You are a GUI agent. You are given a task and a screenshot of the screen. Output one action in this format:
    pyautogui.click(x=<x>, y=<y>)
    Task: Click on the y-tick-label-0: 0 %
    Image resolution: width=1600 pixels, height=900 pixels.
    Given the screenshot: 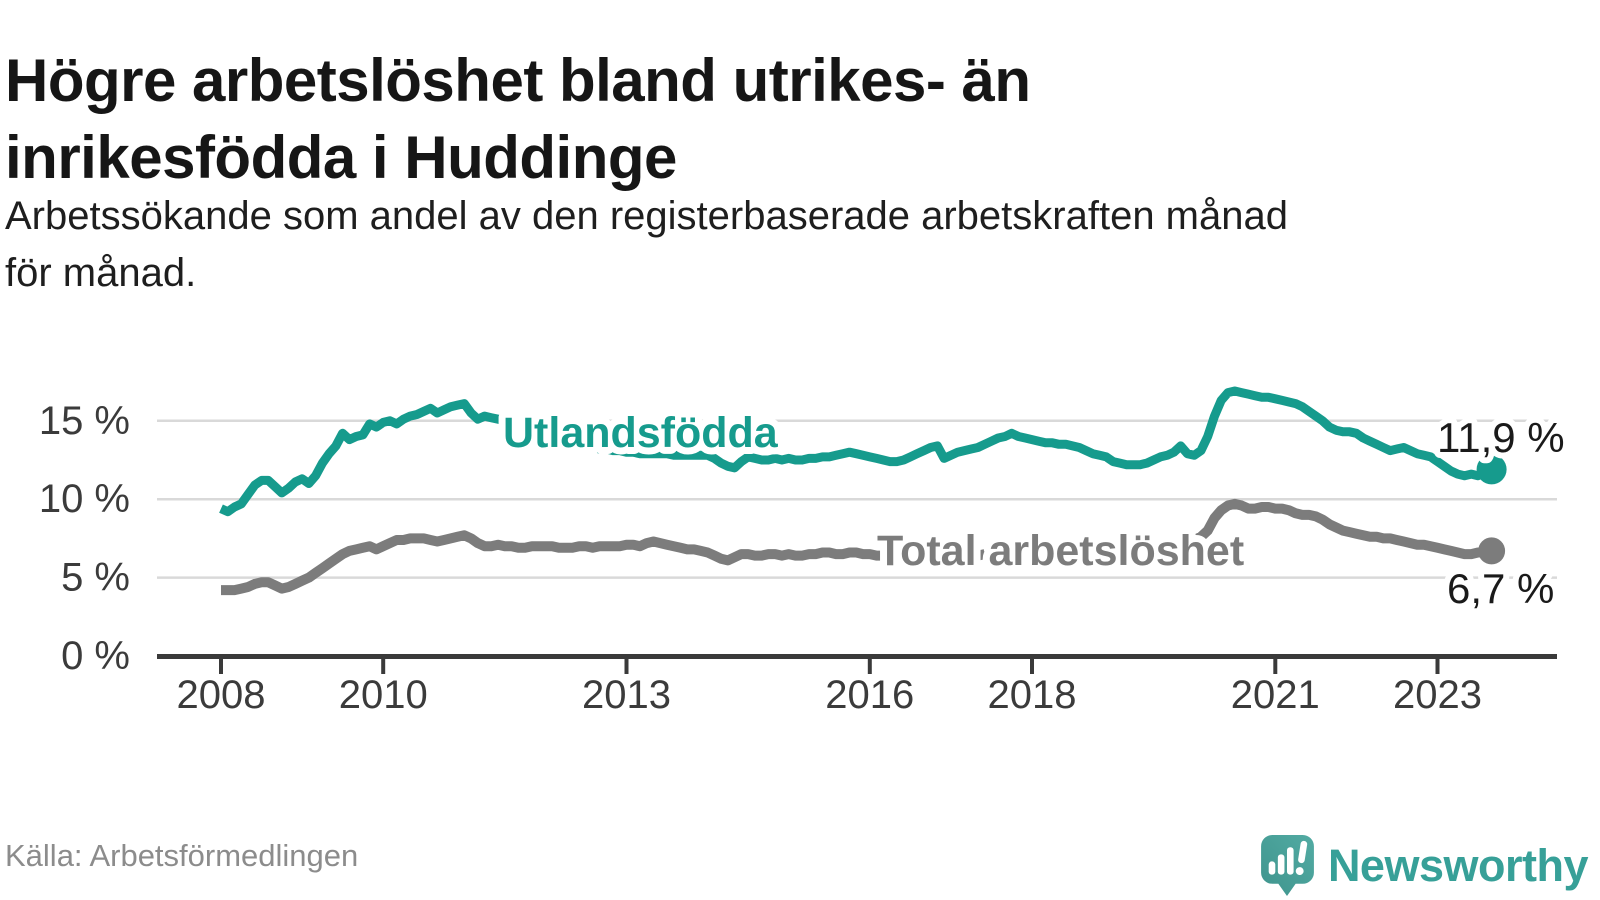 What is the action you would take?
    pyautogui.click(x=95, y=656)
    